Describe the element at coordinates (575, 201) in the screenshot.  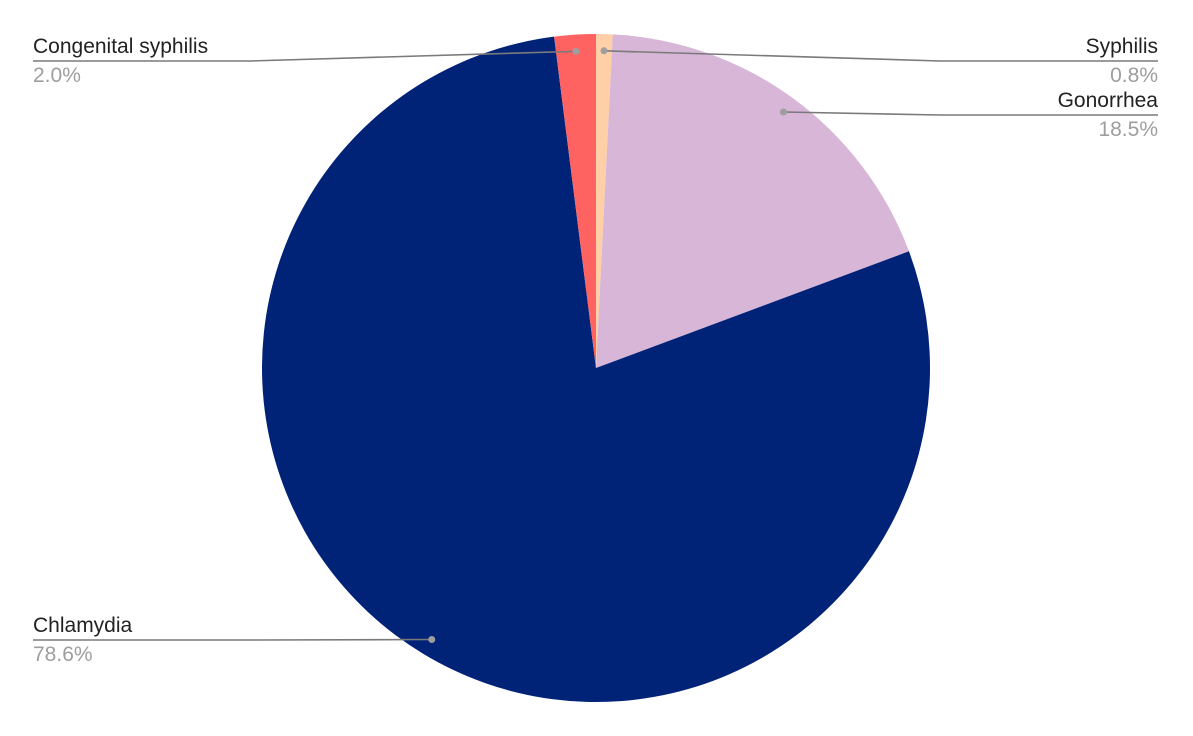
I see `pie-slice-congenital-syphilis` at that location.